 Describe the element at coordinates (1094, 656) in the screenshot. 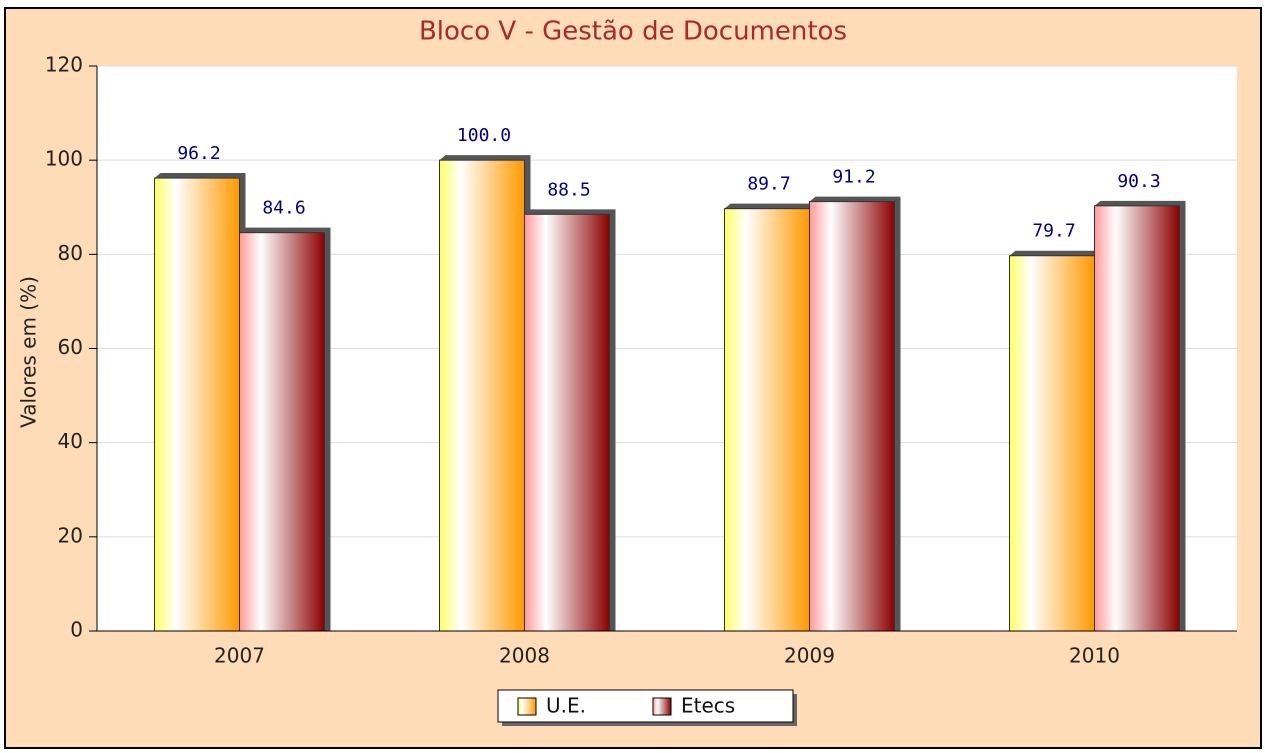

I see `x-tick-label: 2010` at that location.